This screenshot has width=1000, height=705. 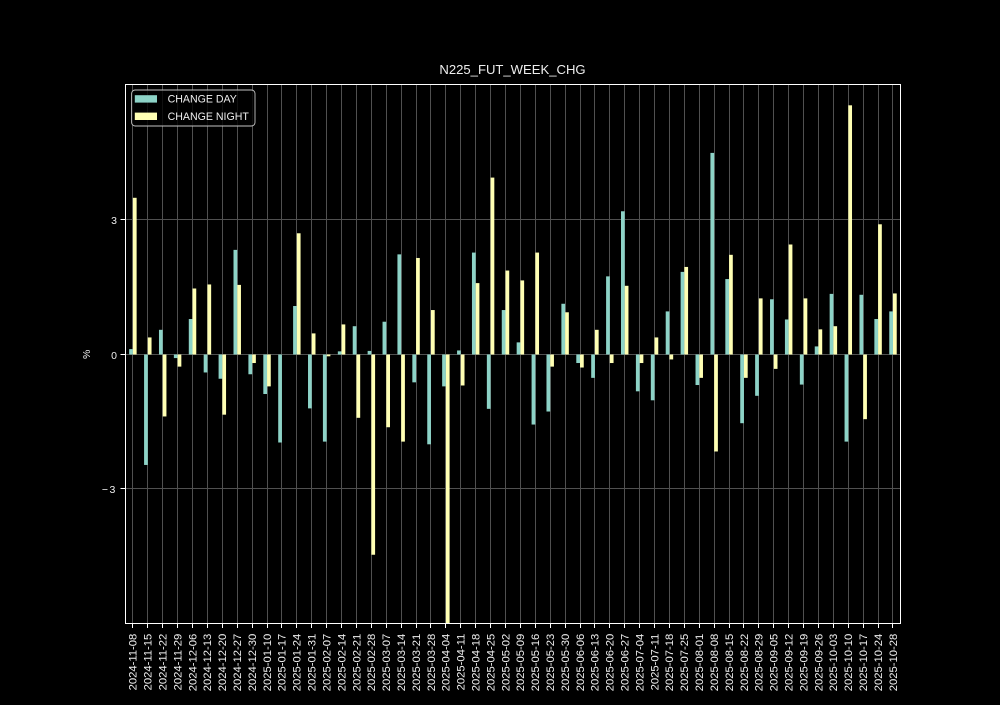 What do you see at coordinates (640, 663) in the screenshot?
I see `svg-text: 2025-07-04` at bounding box center [640, 663].